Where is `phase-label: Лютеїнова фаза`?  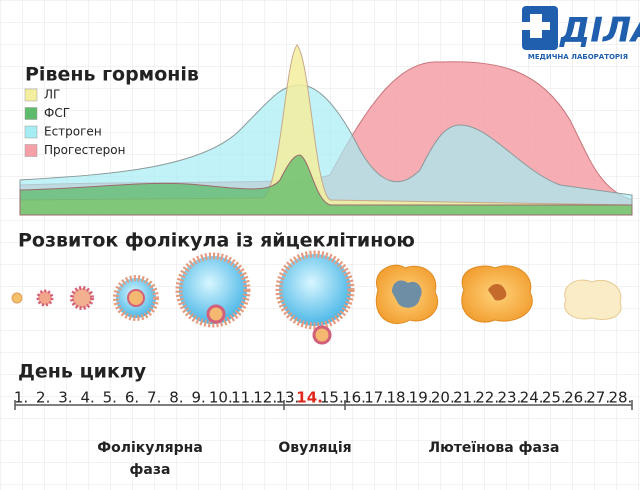 phase-label: Лютеїнова фаза is located at coordinates (493, 448).